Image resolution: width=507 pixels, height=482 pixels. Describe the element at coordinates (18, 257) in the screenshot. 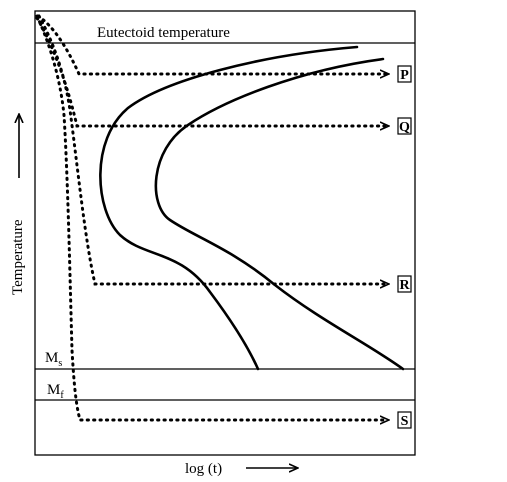

I see `y-axis-label: Temperature` at that location.